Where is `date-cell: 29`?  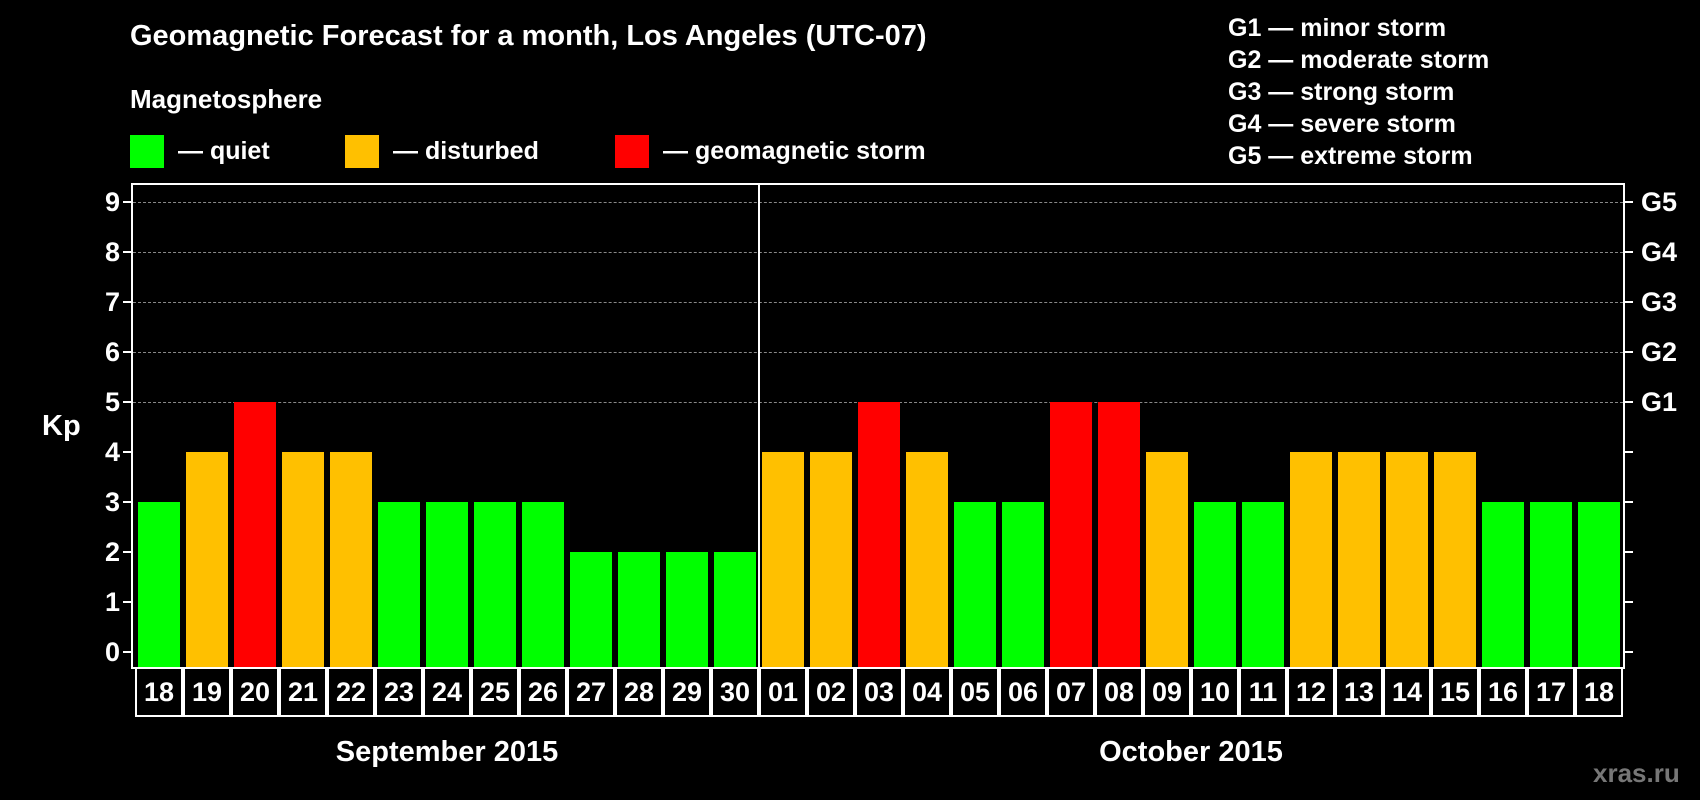
date-cell: 29 is located at coordinates (687, 693).